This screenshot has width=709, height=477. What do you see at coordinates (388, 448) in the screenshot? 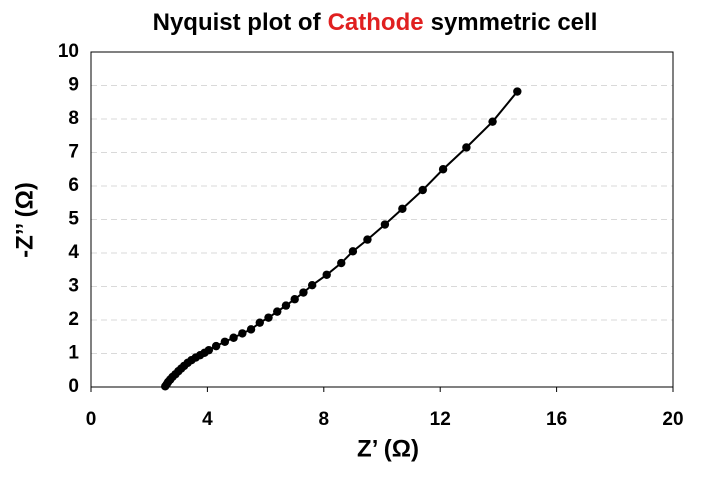
I see `x-axis-label: Z’ (Ω)` at bounding box center [388, 448].